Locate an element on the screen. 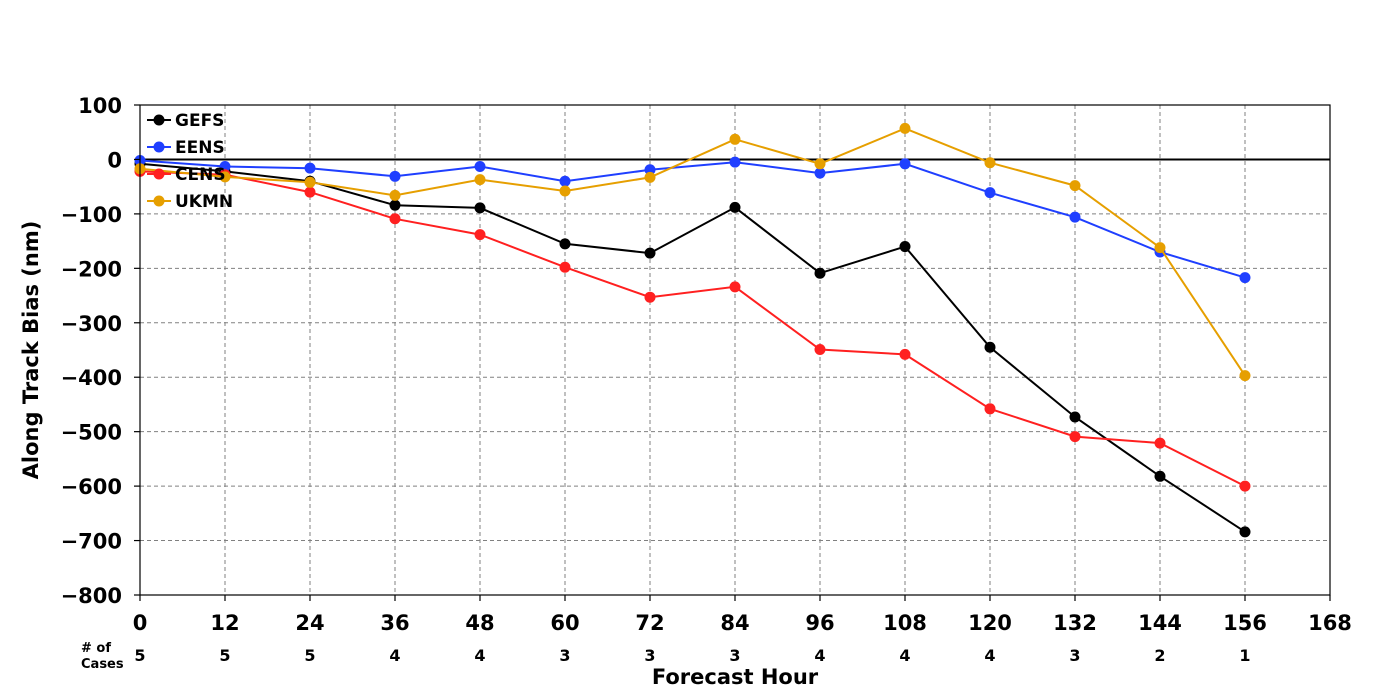  x-tick-label: 156 is located at coordinates (1245, 623).